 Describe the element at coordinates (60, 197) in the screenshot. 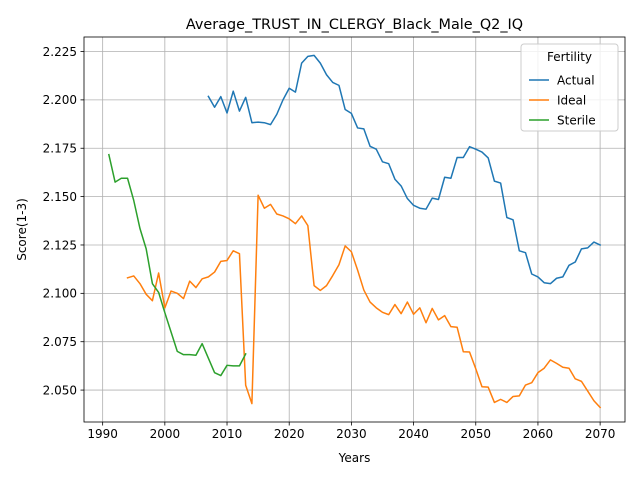

I see `y-tick-label: 2.150` at that location.